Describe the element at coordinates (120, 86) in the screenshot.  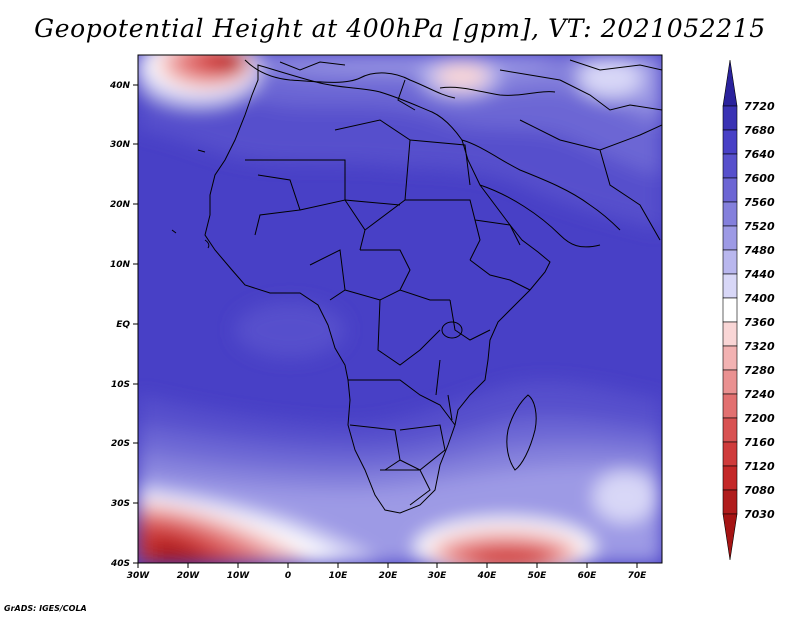
I see `lat-label-40n: 40N` at that location.